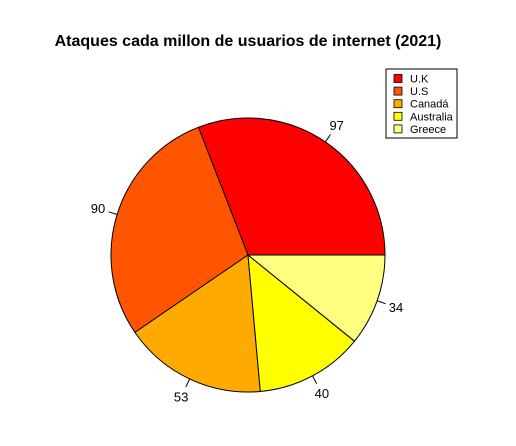  Describe the element at coordinates (428, 130) in the screenshot. I see `legend-label: Greece` at that location.